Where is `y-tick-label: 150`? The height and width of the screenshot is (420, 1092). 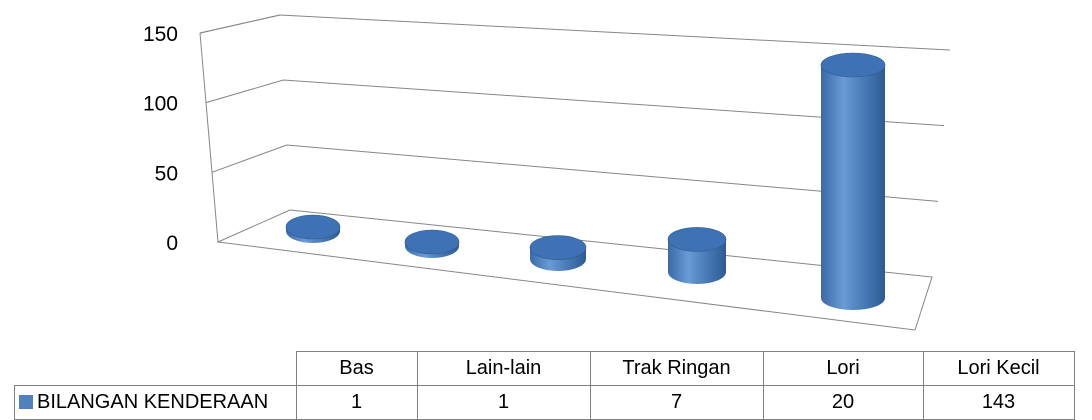 y-tick-label: 150 is located at coordinates (160, 34).